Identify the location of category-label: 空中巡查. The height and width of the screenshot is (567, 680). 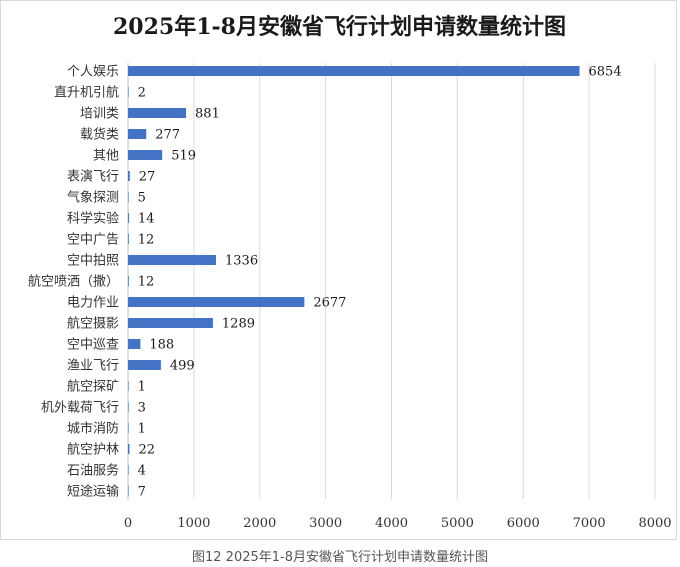
(93, 345).